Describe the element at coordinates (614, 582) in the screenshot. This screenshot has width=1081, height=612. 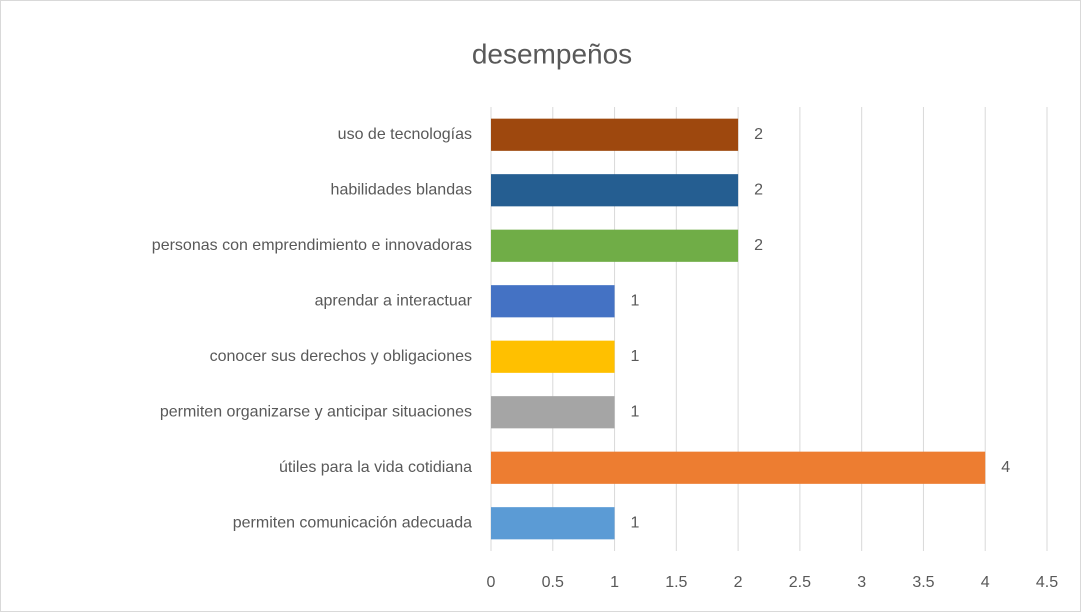
I see `x-tick-label: 1` at that location.